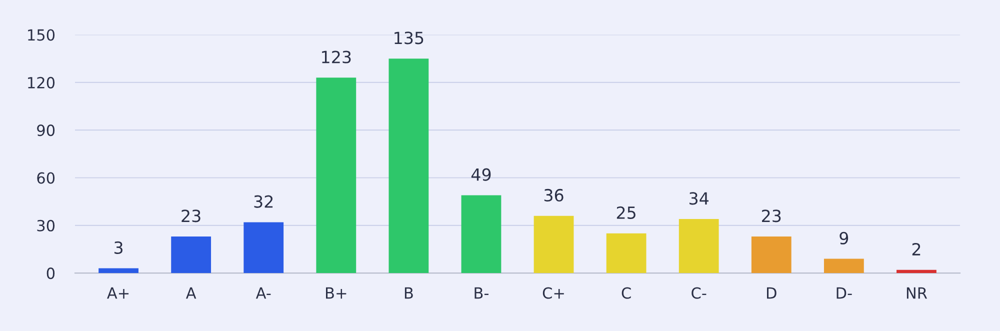 The image size is (1000, 331). Describe the element at coordinates (263, 293) in the screenshot. I see `x-tick-label: A-` at that location.